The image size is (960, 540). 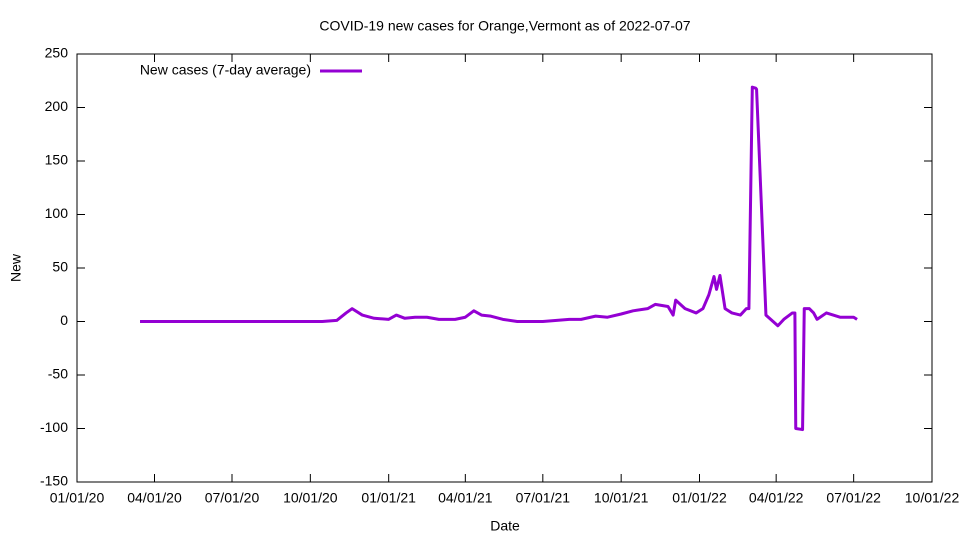 I want to click on x-tick-label: 07/01/21, so click(x=543, y=498).